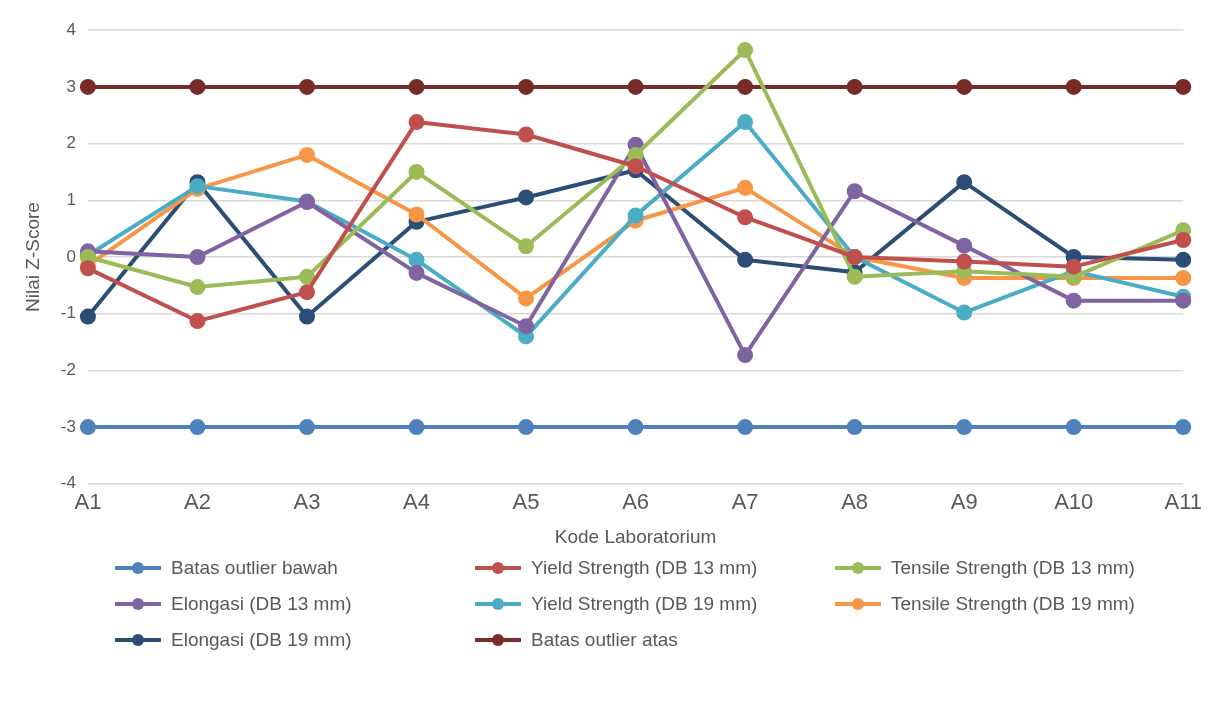 This screenshot has height=713, width=1216. I want to click on x-axis-title: Kode Laboratorium, so click(635, 536).